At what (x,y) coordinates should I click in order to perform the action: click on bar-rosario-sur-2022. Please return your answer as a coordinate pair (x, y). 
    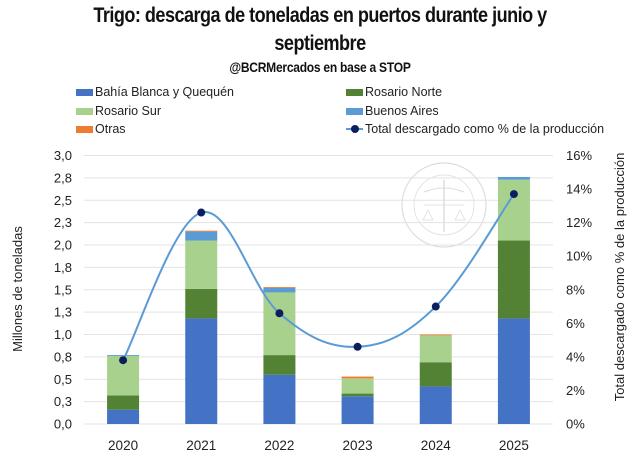
    Looking at the image, I should click on (279, 324).